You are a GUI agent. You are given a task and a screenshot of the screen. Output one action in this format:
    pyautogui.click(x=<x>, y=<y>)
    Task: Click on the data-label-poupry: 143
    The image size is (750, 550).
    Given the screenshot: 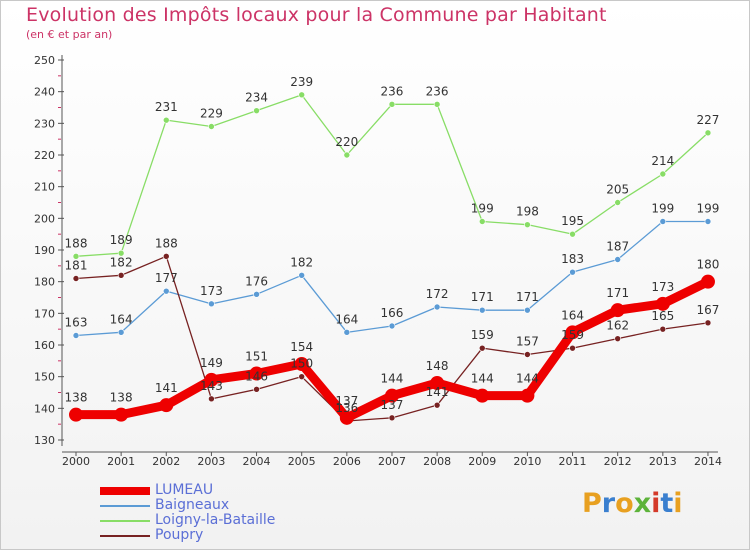 What is the action you would take?
    pyautogui.click(x=211, y=386)
    